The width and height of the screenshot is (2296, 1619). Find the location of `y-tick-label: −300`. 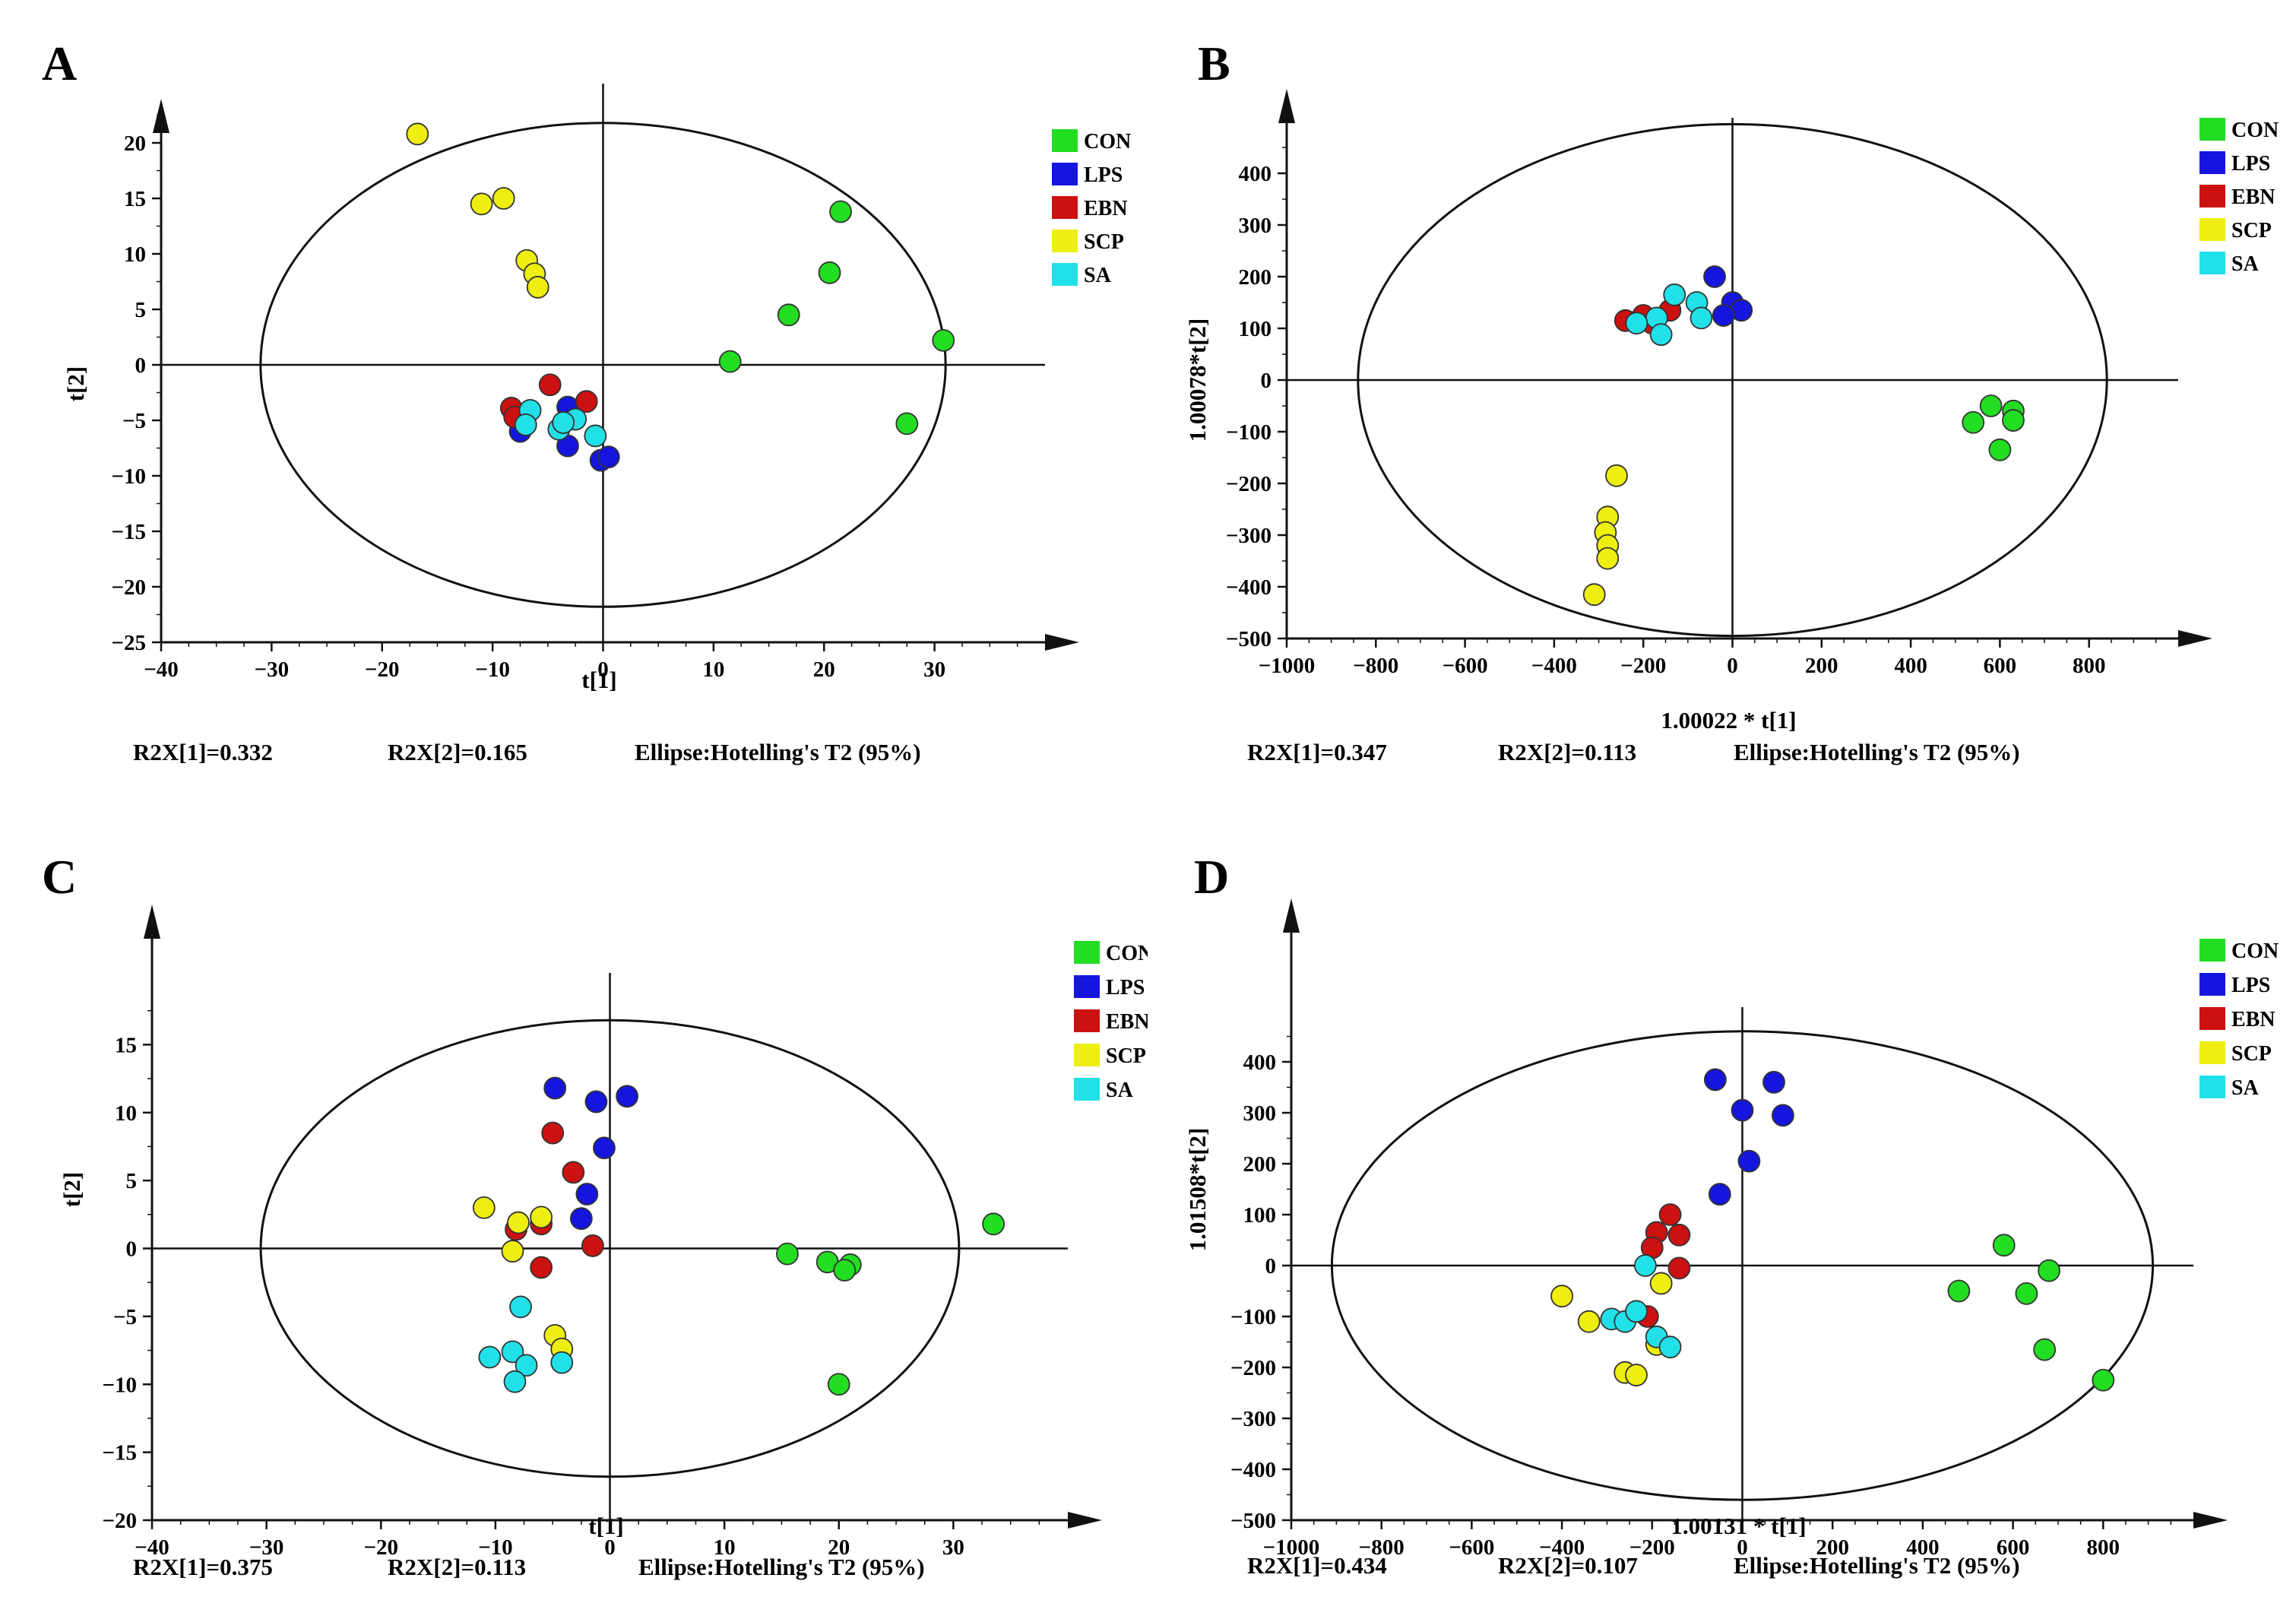

y-tick-label: −300 is located at coordinates (1253, 1419).